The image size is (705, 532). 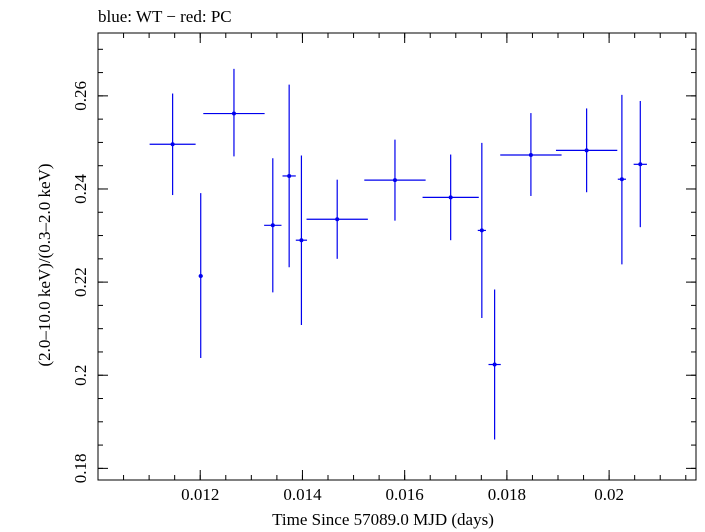 I want to click on y-tick-label: 0.26, so click(x=80, y=96).